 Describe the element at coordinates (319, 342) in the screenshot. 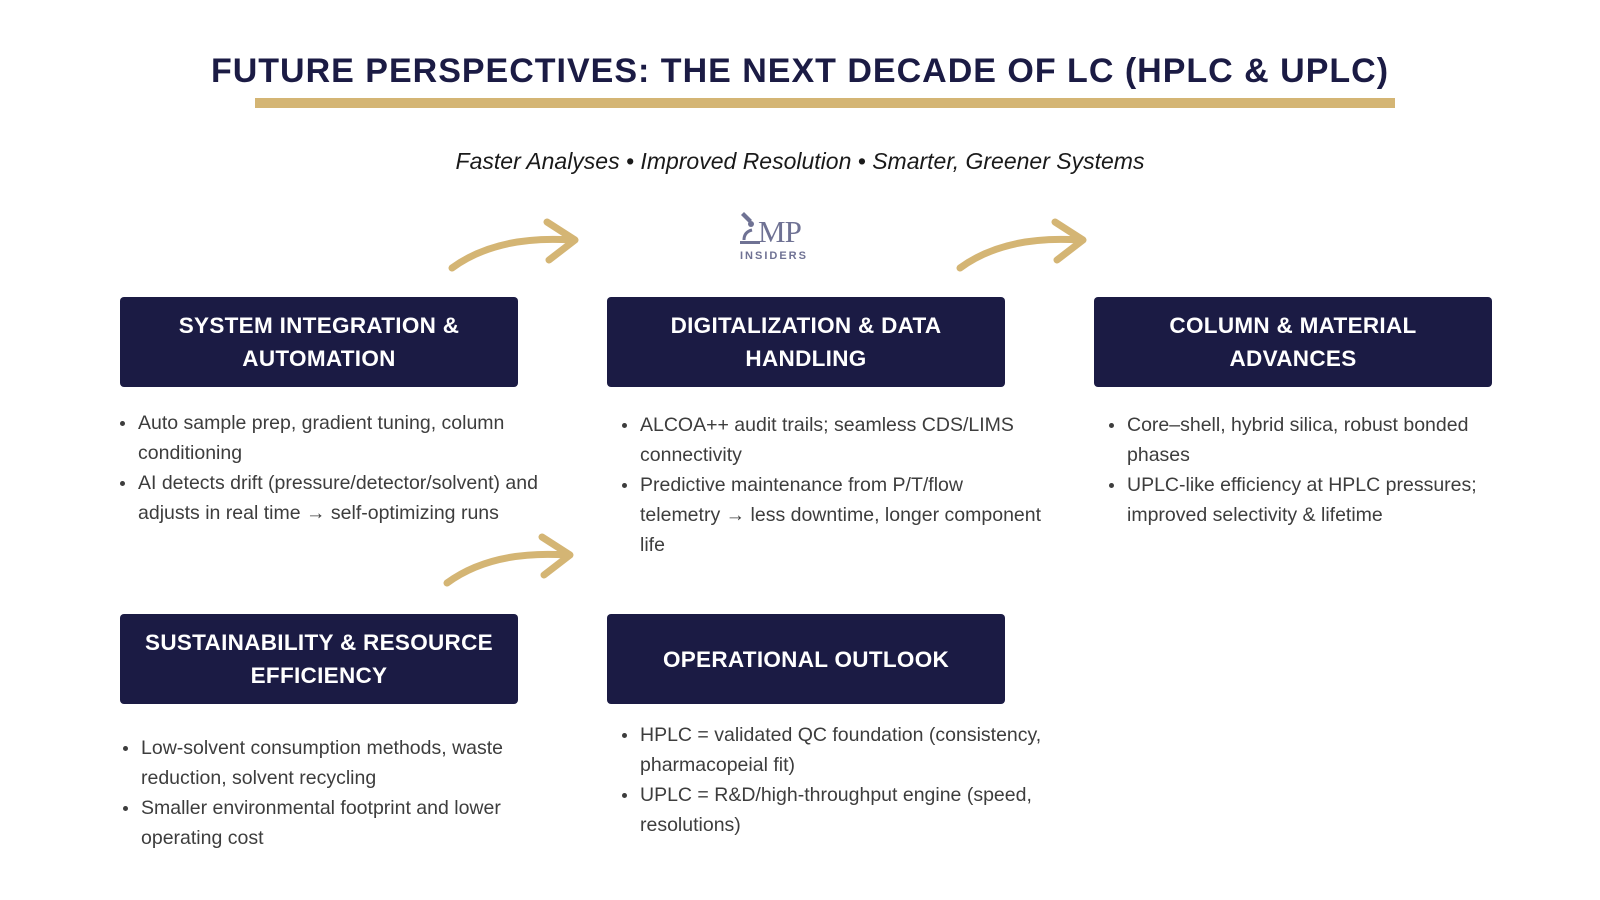

I see `section-header-system-integration: SYSTEM INTEGRATION & AUTOMATION` at that location.